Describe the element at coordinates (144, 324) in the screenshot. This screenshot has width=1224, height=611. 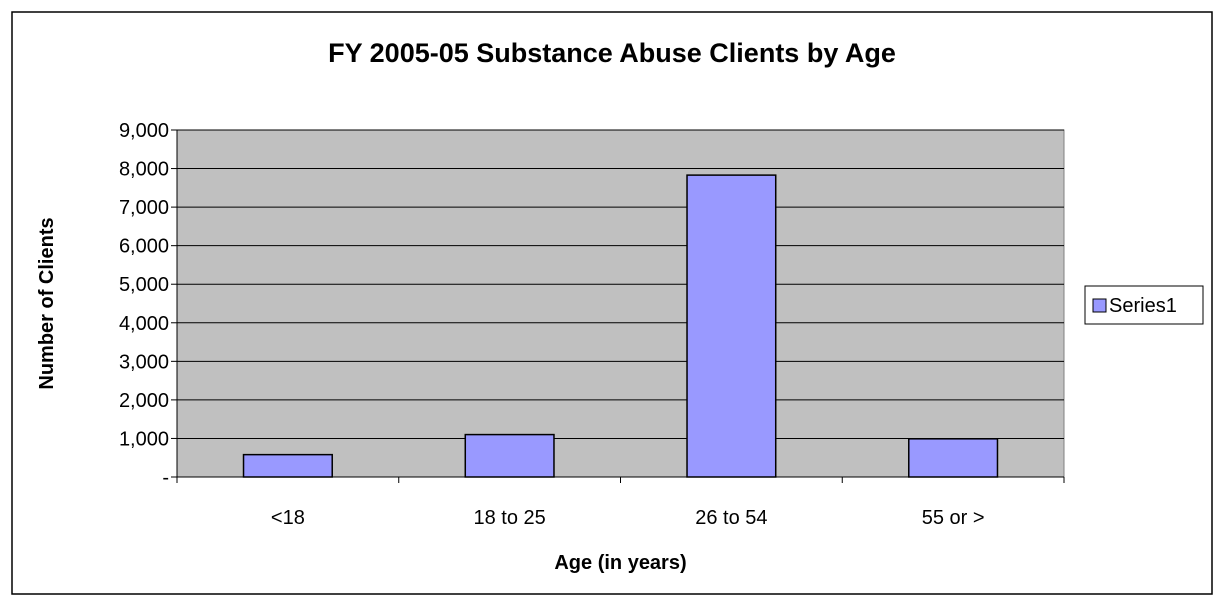
I see `y-tick-label: 4,000` at that location.